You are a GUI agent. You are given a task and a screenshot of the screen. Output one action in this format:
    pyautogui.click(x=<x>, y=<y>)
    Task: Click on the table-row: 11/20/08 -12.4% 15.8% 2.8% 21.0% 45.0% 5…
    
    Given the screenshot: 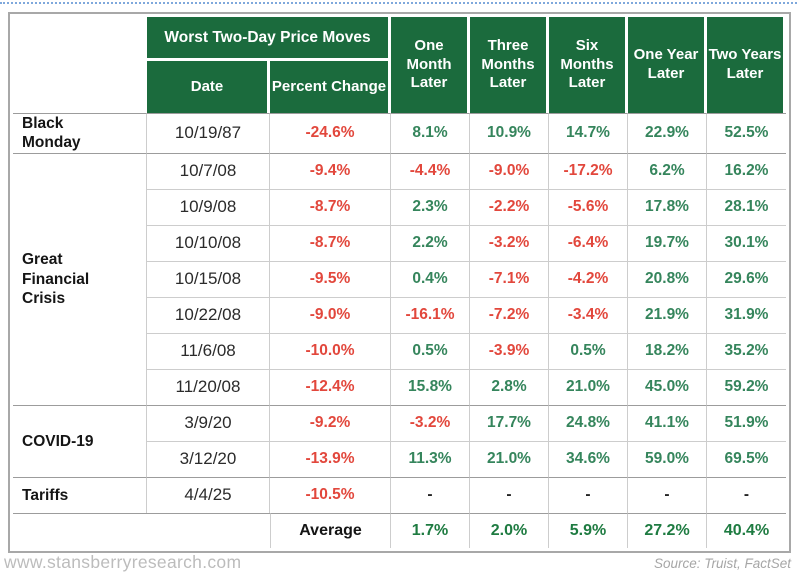 What is the action you would take?
    pyautogui.click(x=399, y=386)
    